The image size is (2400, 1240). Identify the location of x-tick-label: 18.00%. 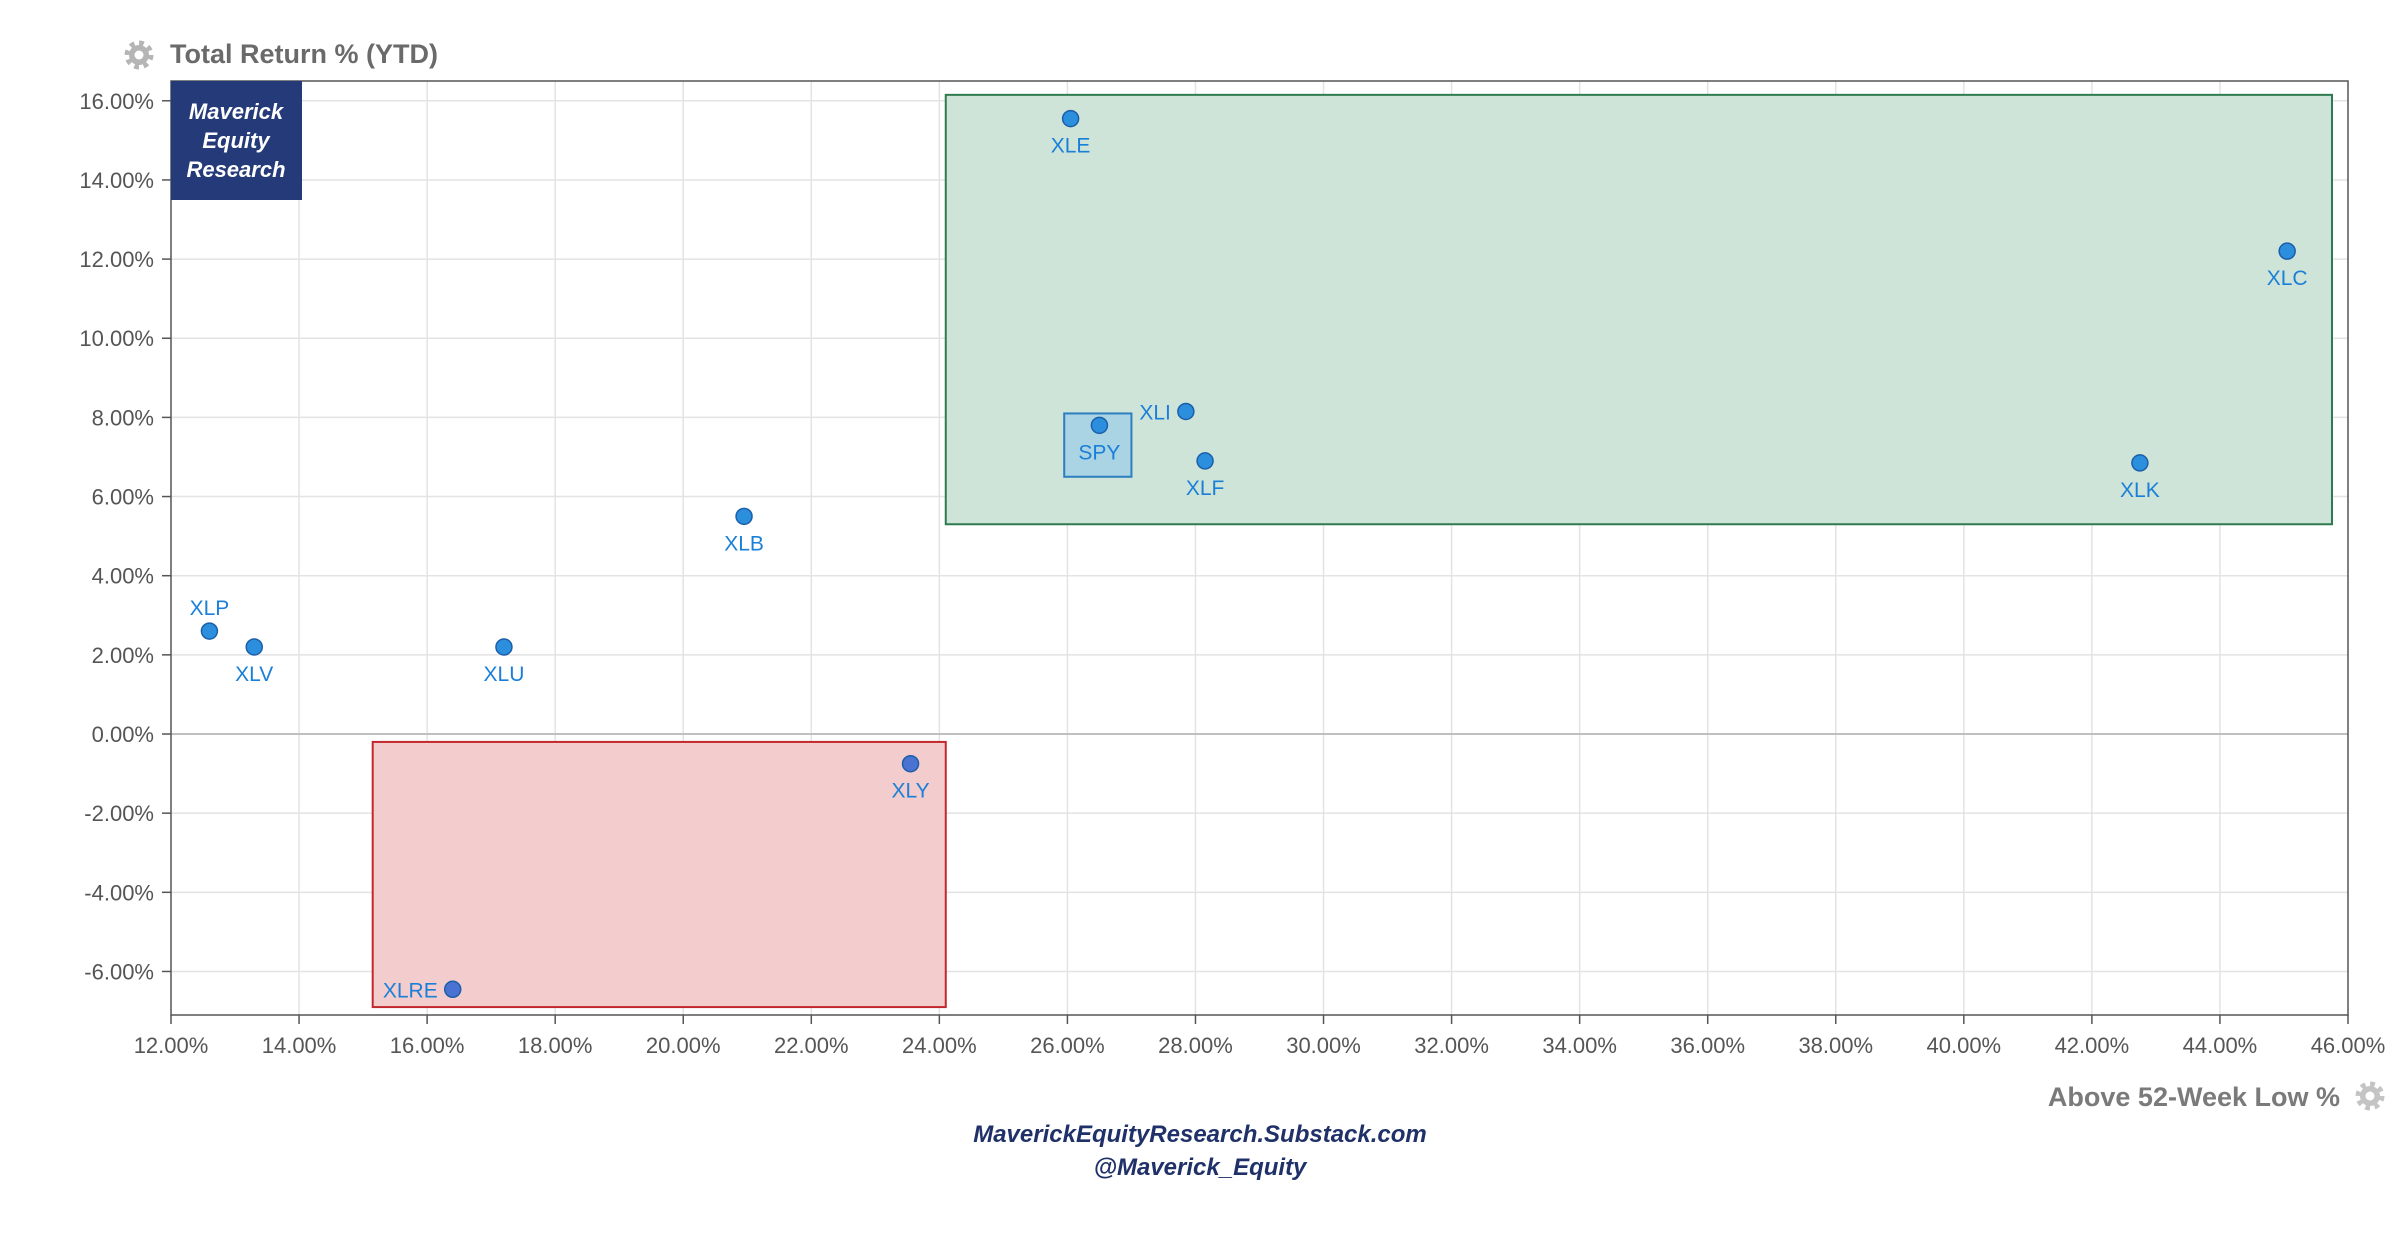
(555, 1045).